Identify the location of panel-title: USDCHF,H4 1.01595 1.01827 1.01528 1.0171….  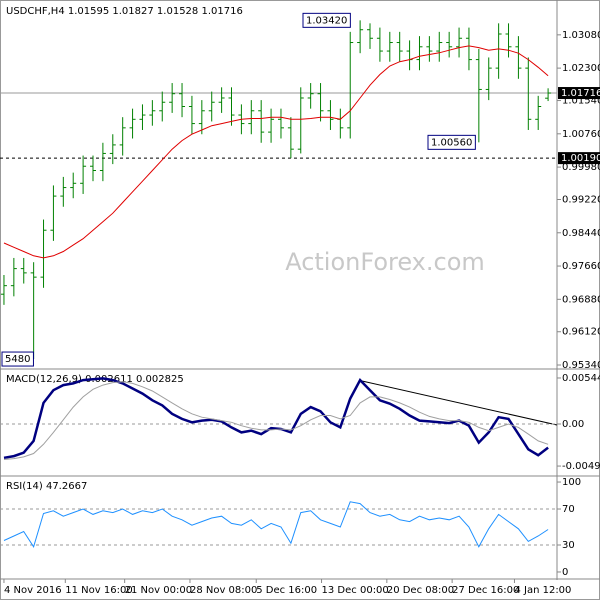
(124, 11).